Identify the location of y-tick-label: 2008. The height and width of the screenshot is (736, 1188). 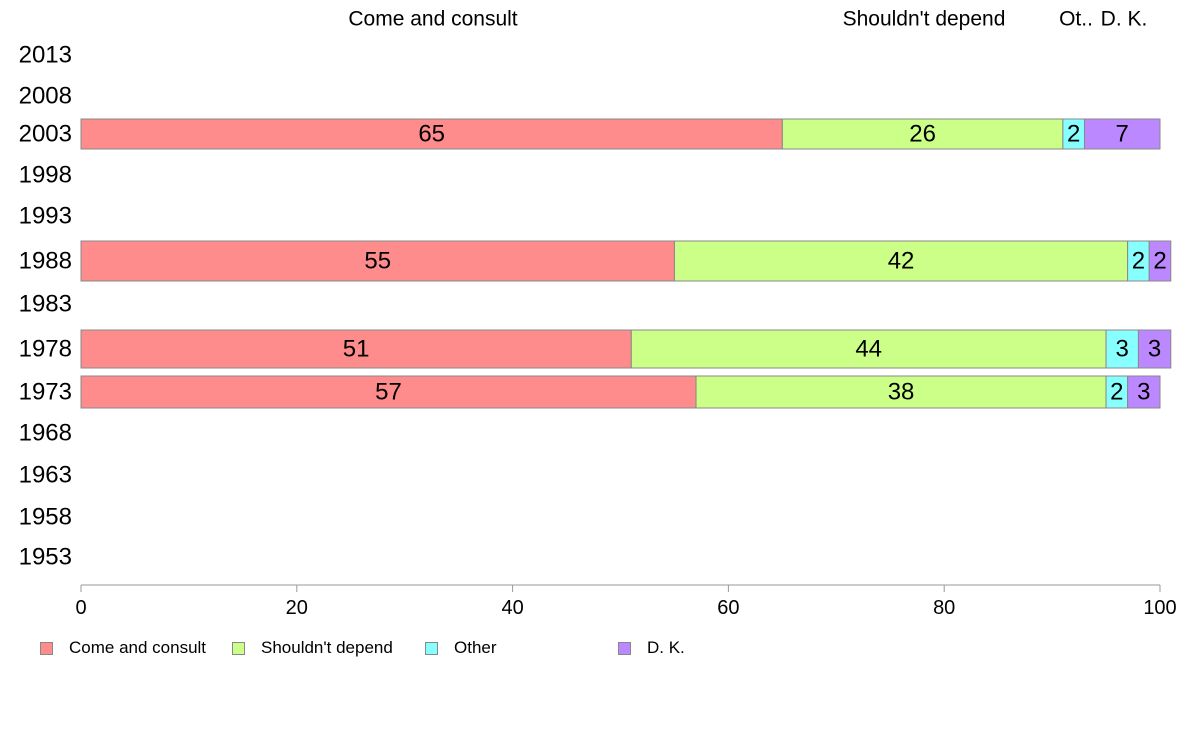
(45, 96).